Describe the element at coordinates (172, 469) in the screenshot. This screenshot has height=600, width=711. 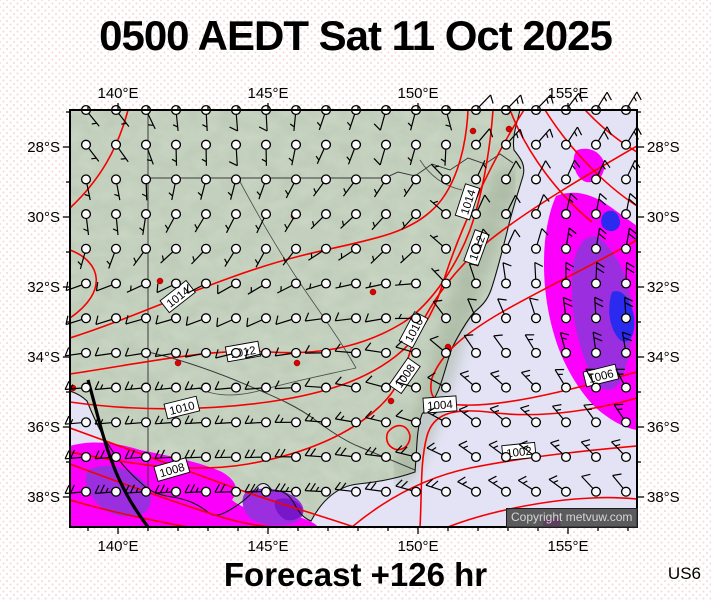
I see `isobar-label: 1008` at that location.